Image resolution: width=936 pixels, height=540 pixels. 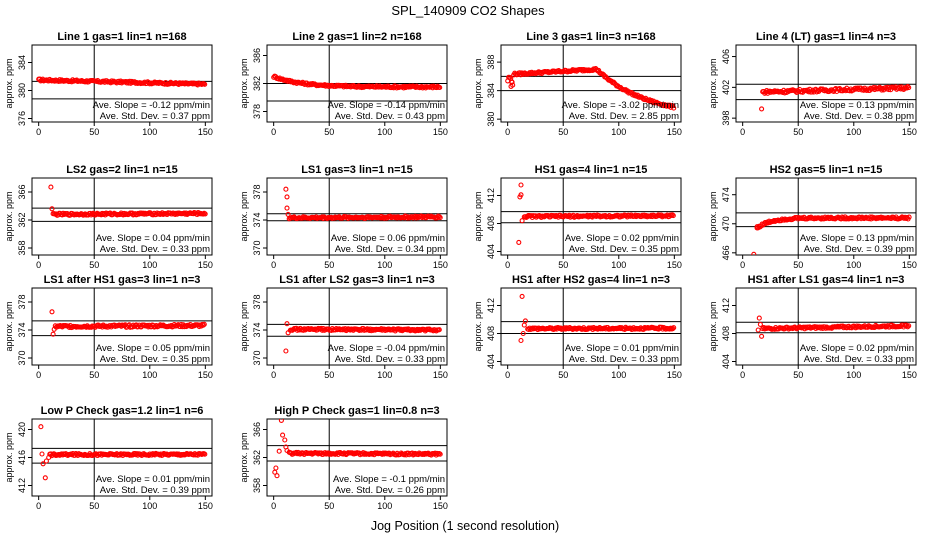 What do you see at coordinates (257, 83) in the screenshot?
I see `y-tick-label: 382` at bounding box center [257, 83].